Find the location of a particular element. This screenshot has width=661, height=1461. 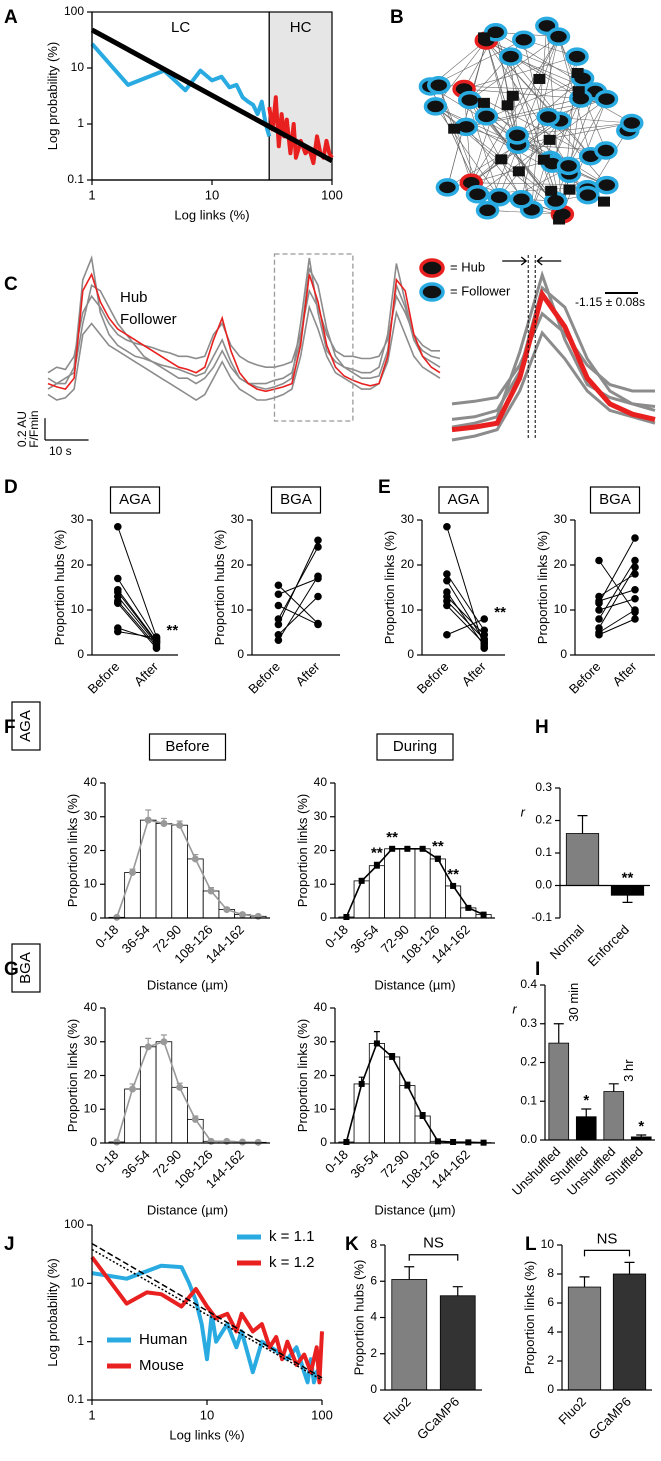

significance: * is located at coordinates (586, 1100).